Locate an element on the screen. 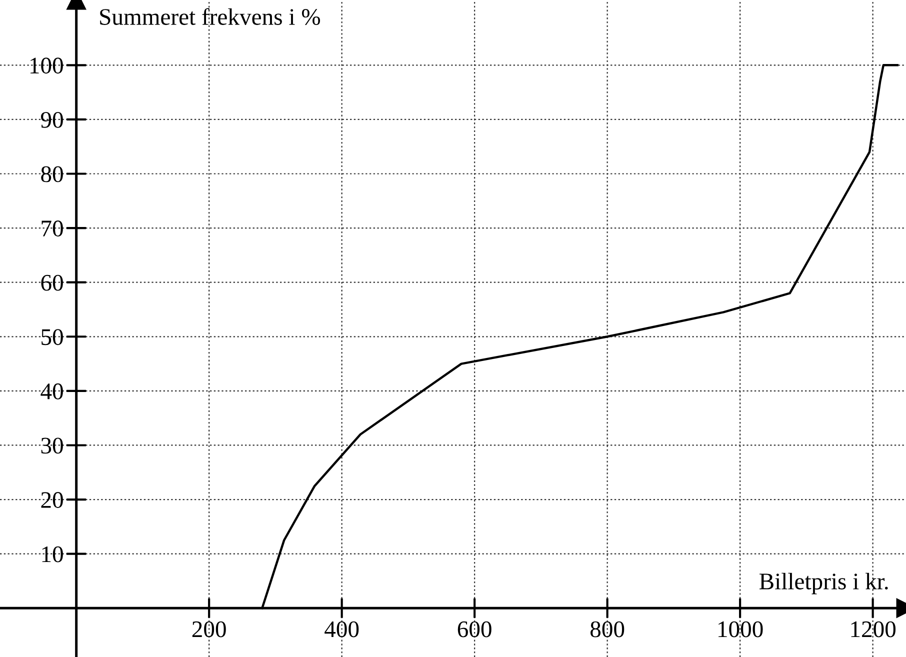  x-tick-label: 800 is located at coordinates (607, 629).